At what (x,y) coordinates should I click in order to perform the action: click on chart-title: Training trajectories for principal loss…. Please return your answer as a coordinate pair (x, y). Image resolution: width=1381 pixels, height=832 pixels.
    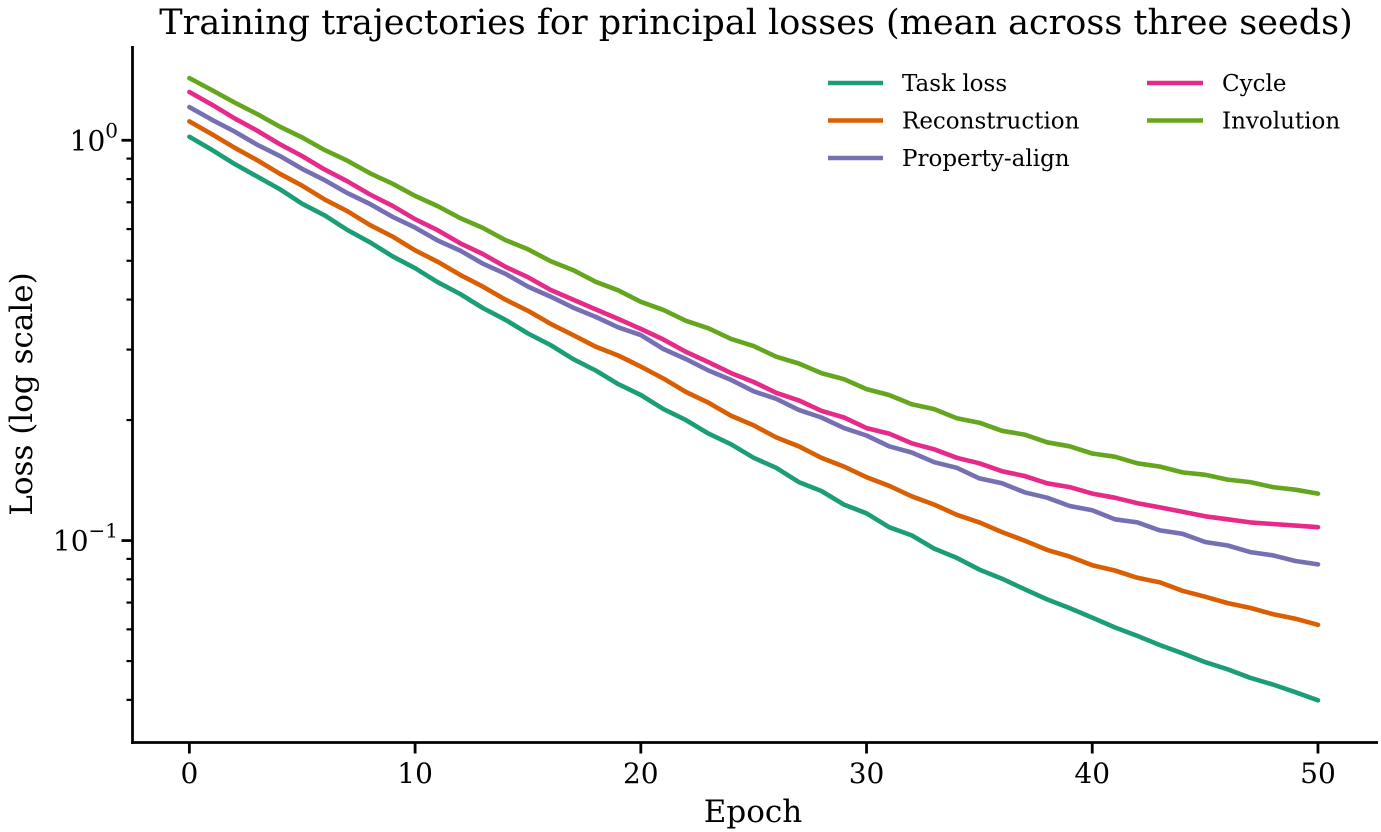
    Looking at the image, I should click on (755, 23).